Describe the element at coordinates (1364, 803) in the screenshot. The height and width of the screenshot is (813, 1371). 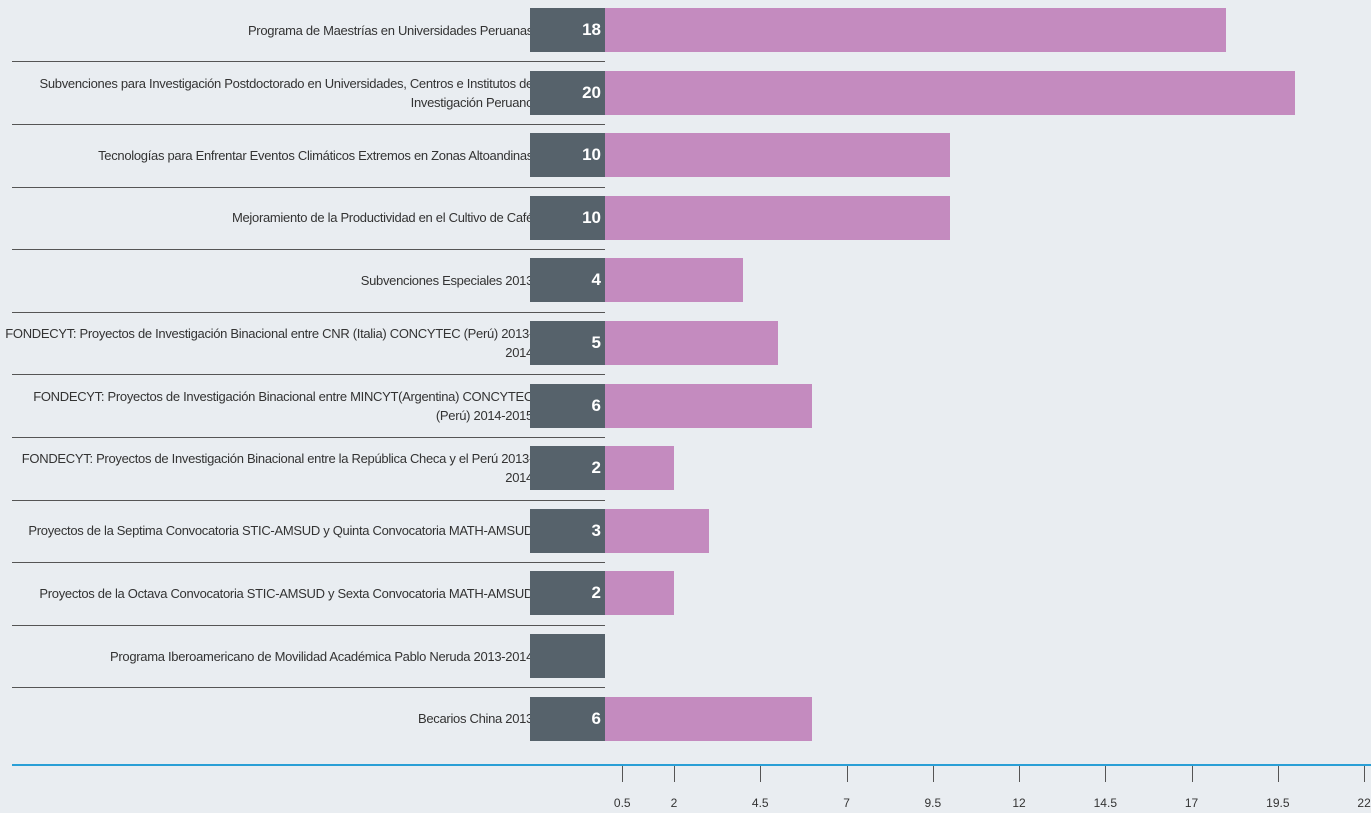
I see `x-tick-label: 22` at that location.